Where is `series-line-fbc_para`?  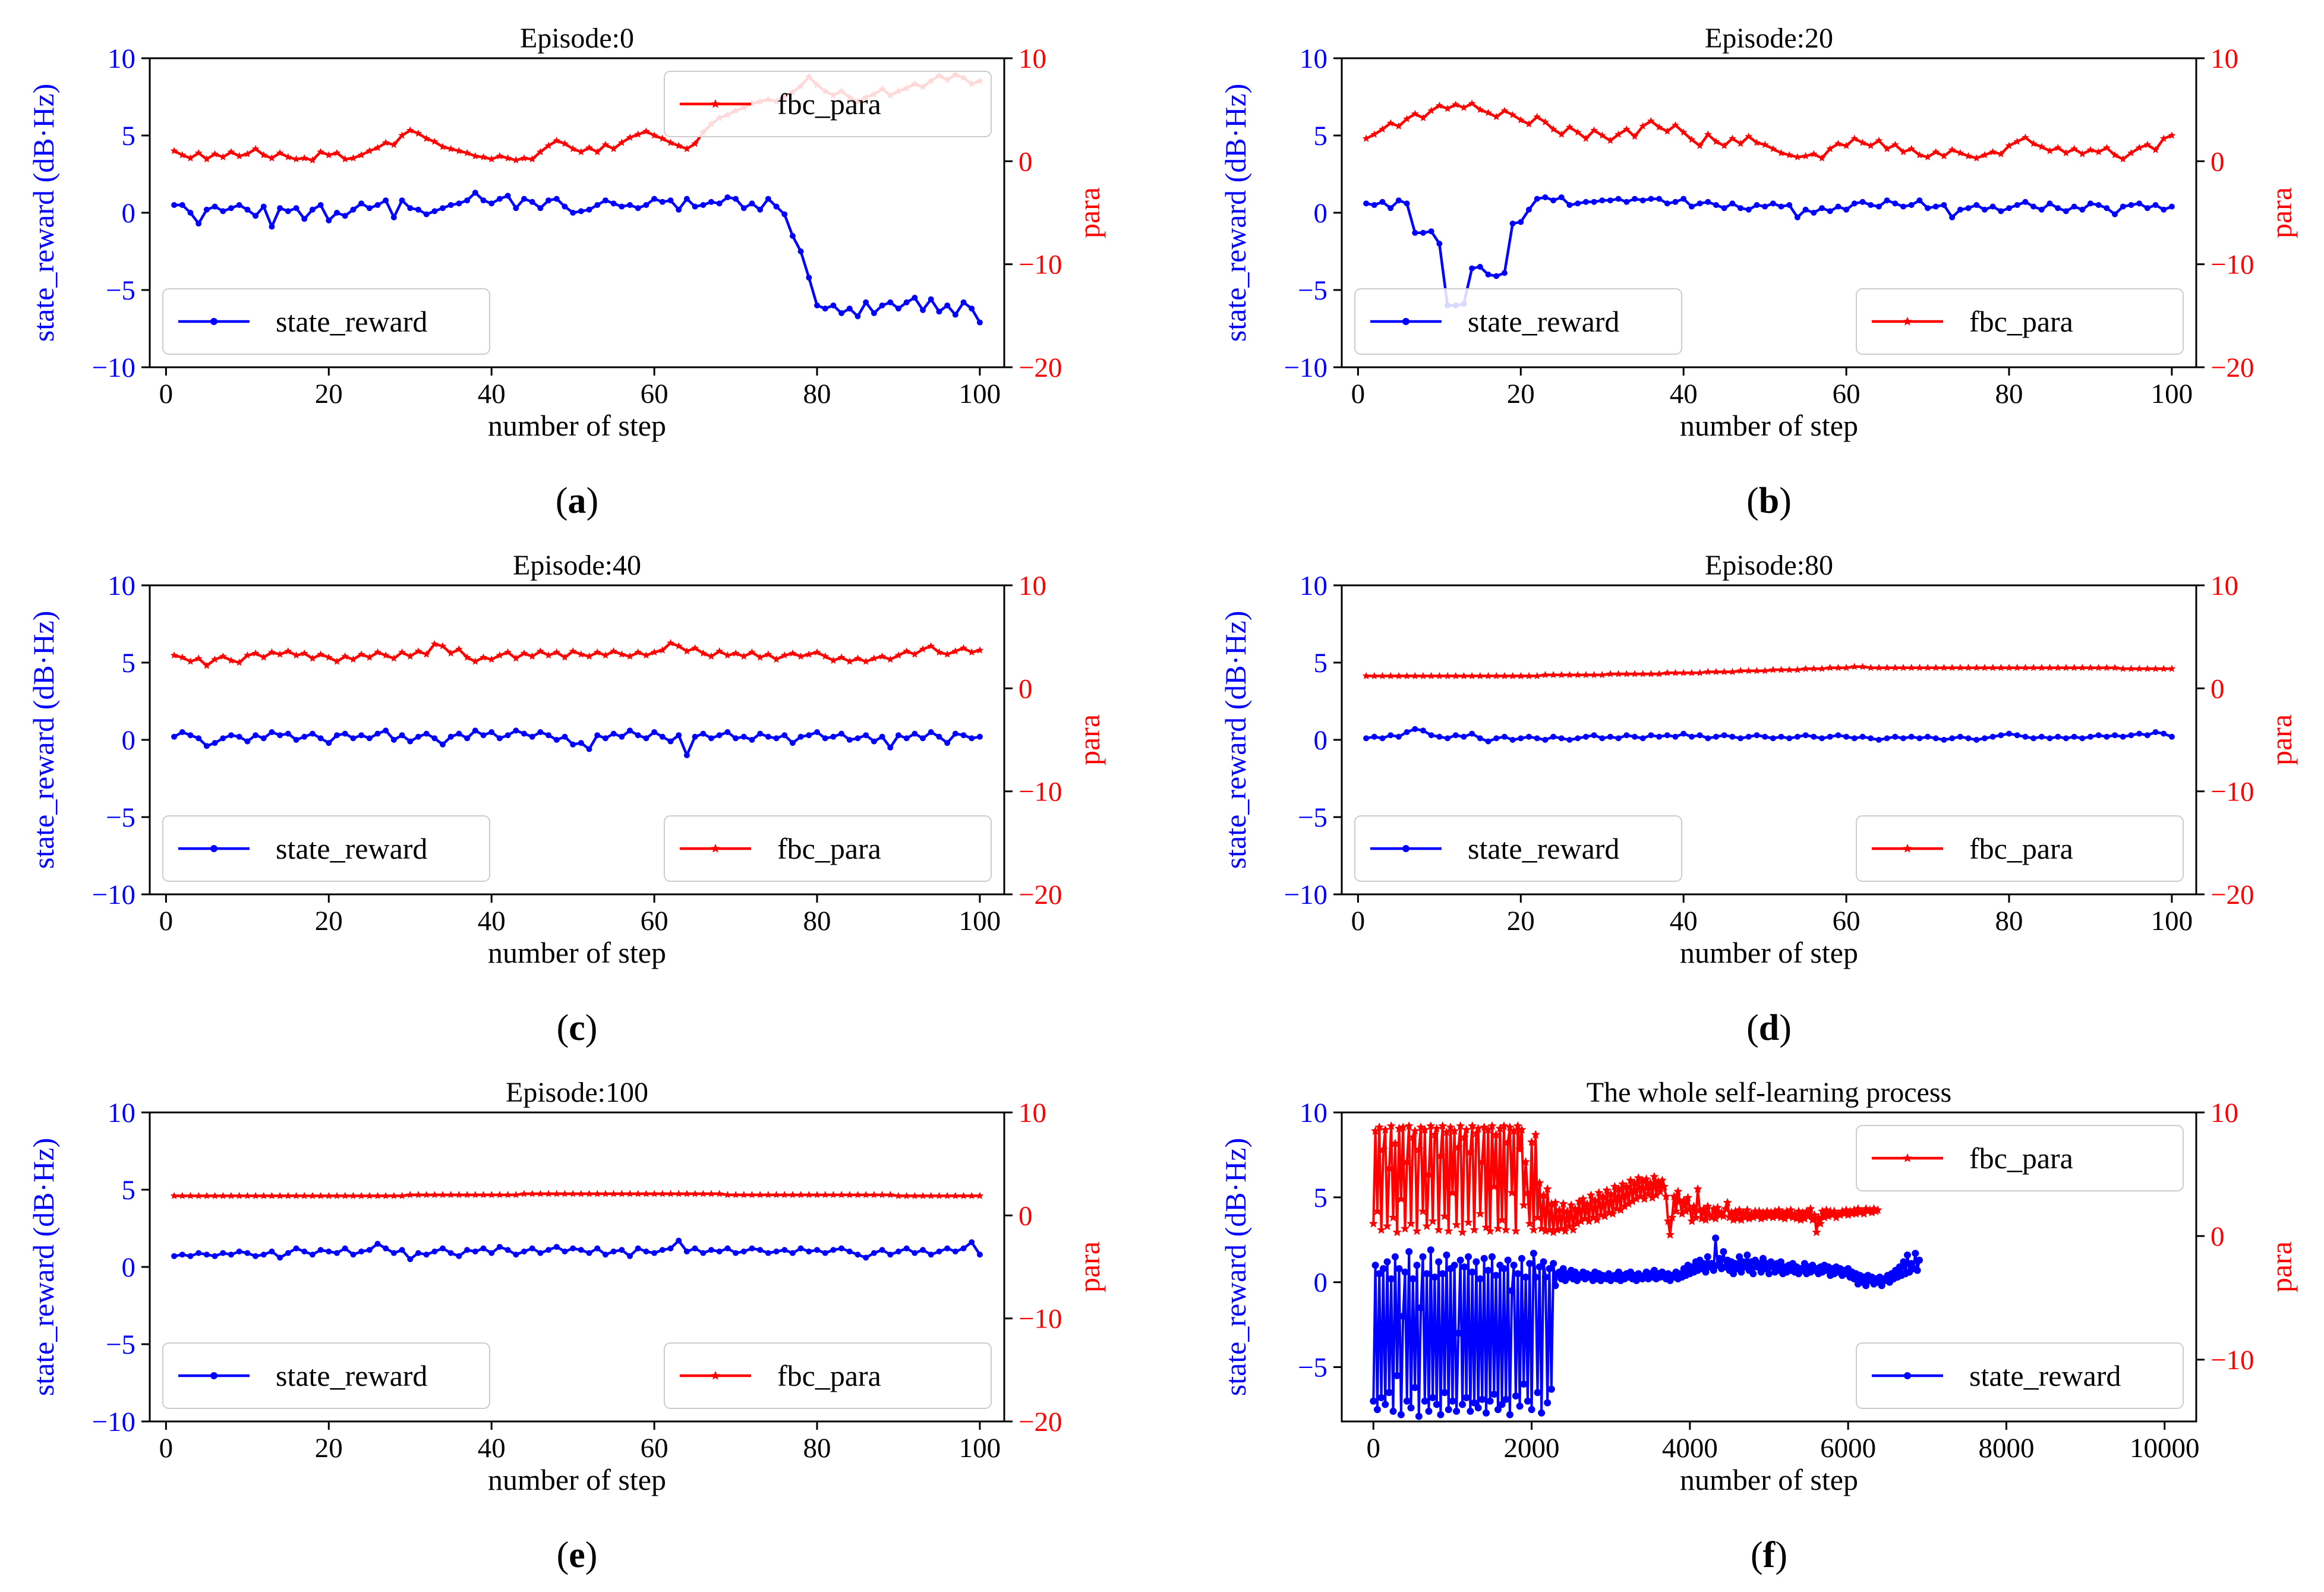
series-line-fbc_para is located at coordinates (1769, 671).